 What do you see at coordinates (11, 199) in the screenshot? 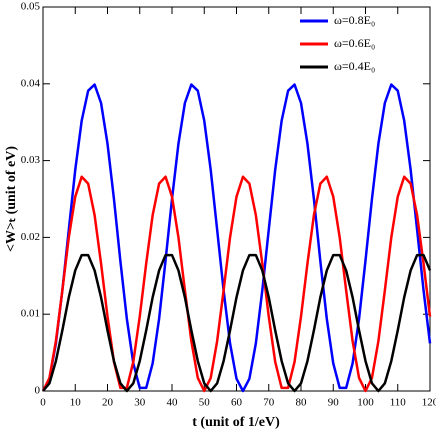
I see `y-axis-label: <W>ₜ (unit of eV)` at bounding box center [11, 199].